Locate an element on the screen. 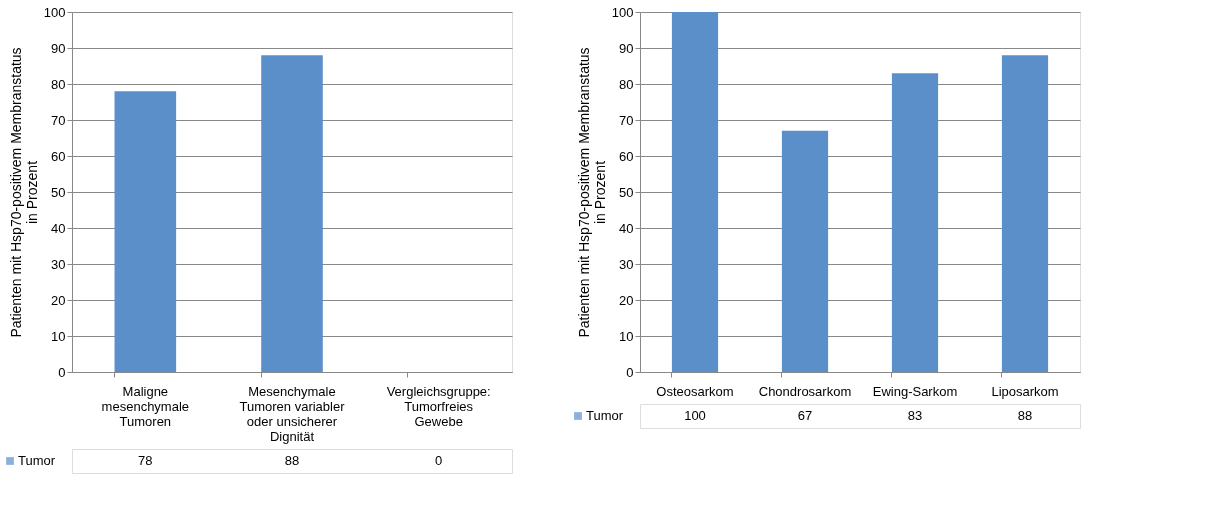 The width and height of the screenshot is (1216, 515). x-tick-label: Mesenchymale Tumoren variabler oder unsicherer Dignität is located at coordinates (292, 413).